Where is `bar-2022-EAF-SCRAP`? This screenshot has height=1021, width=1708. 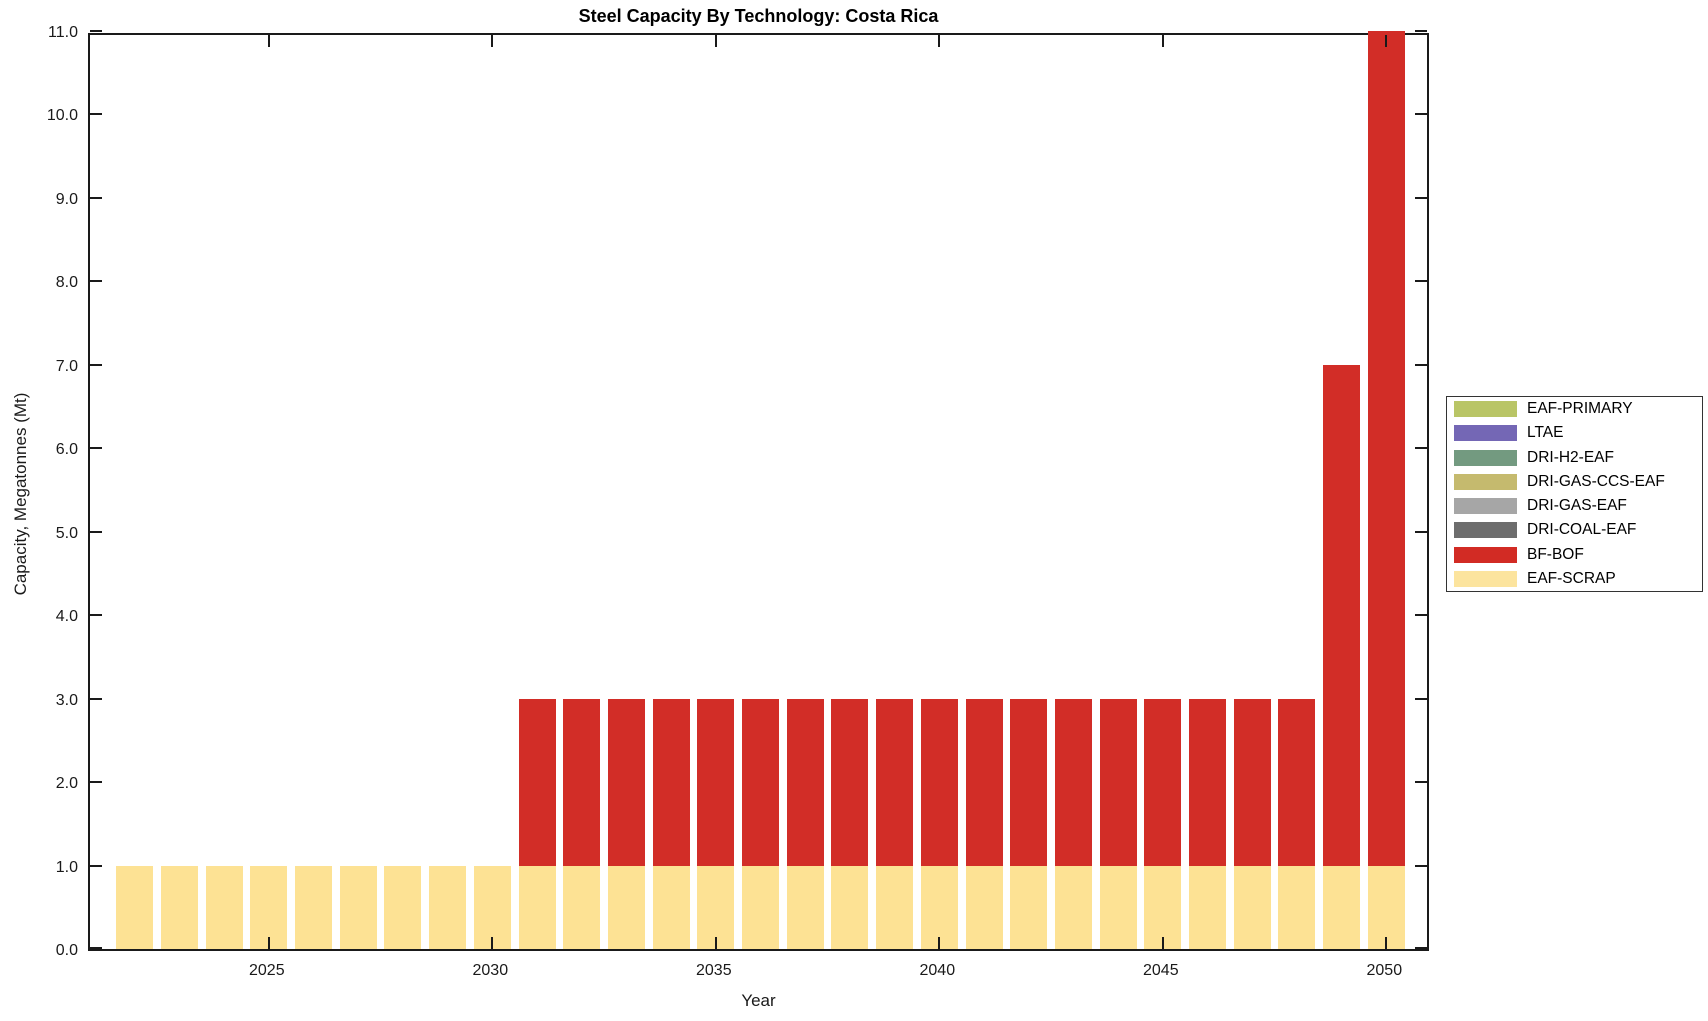 bar-2022-EAF-SCRAP is located at coordinates (135, 907).